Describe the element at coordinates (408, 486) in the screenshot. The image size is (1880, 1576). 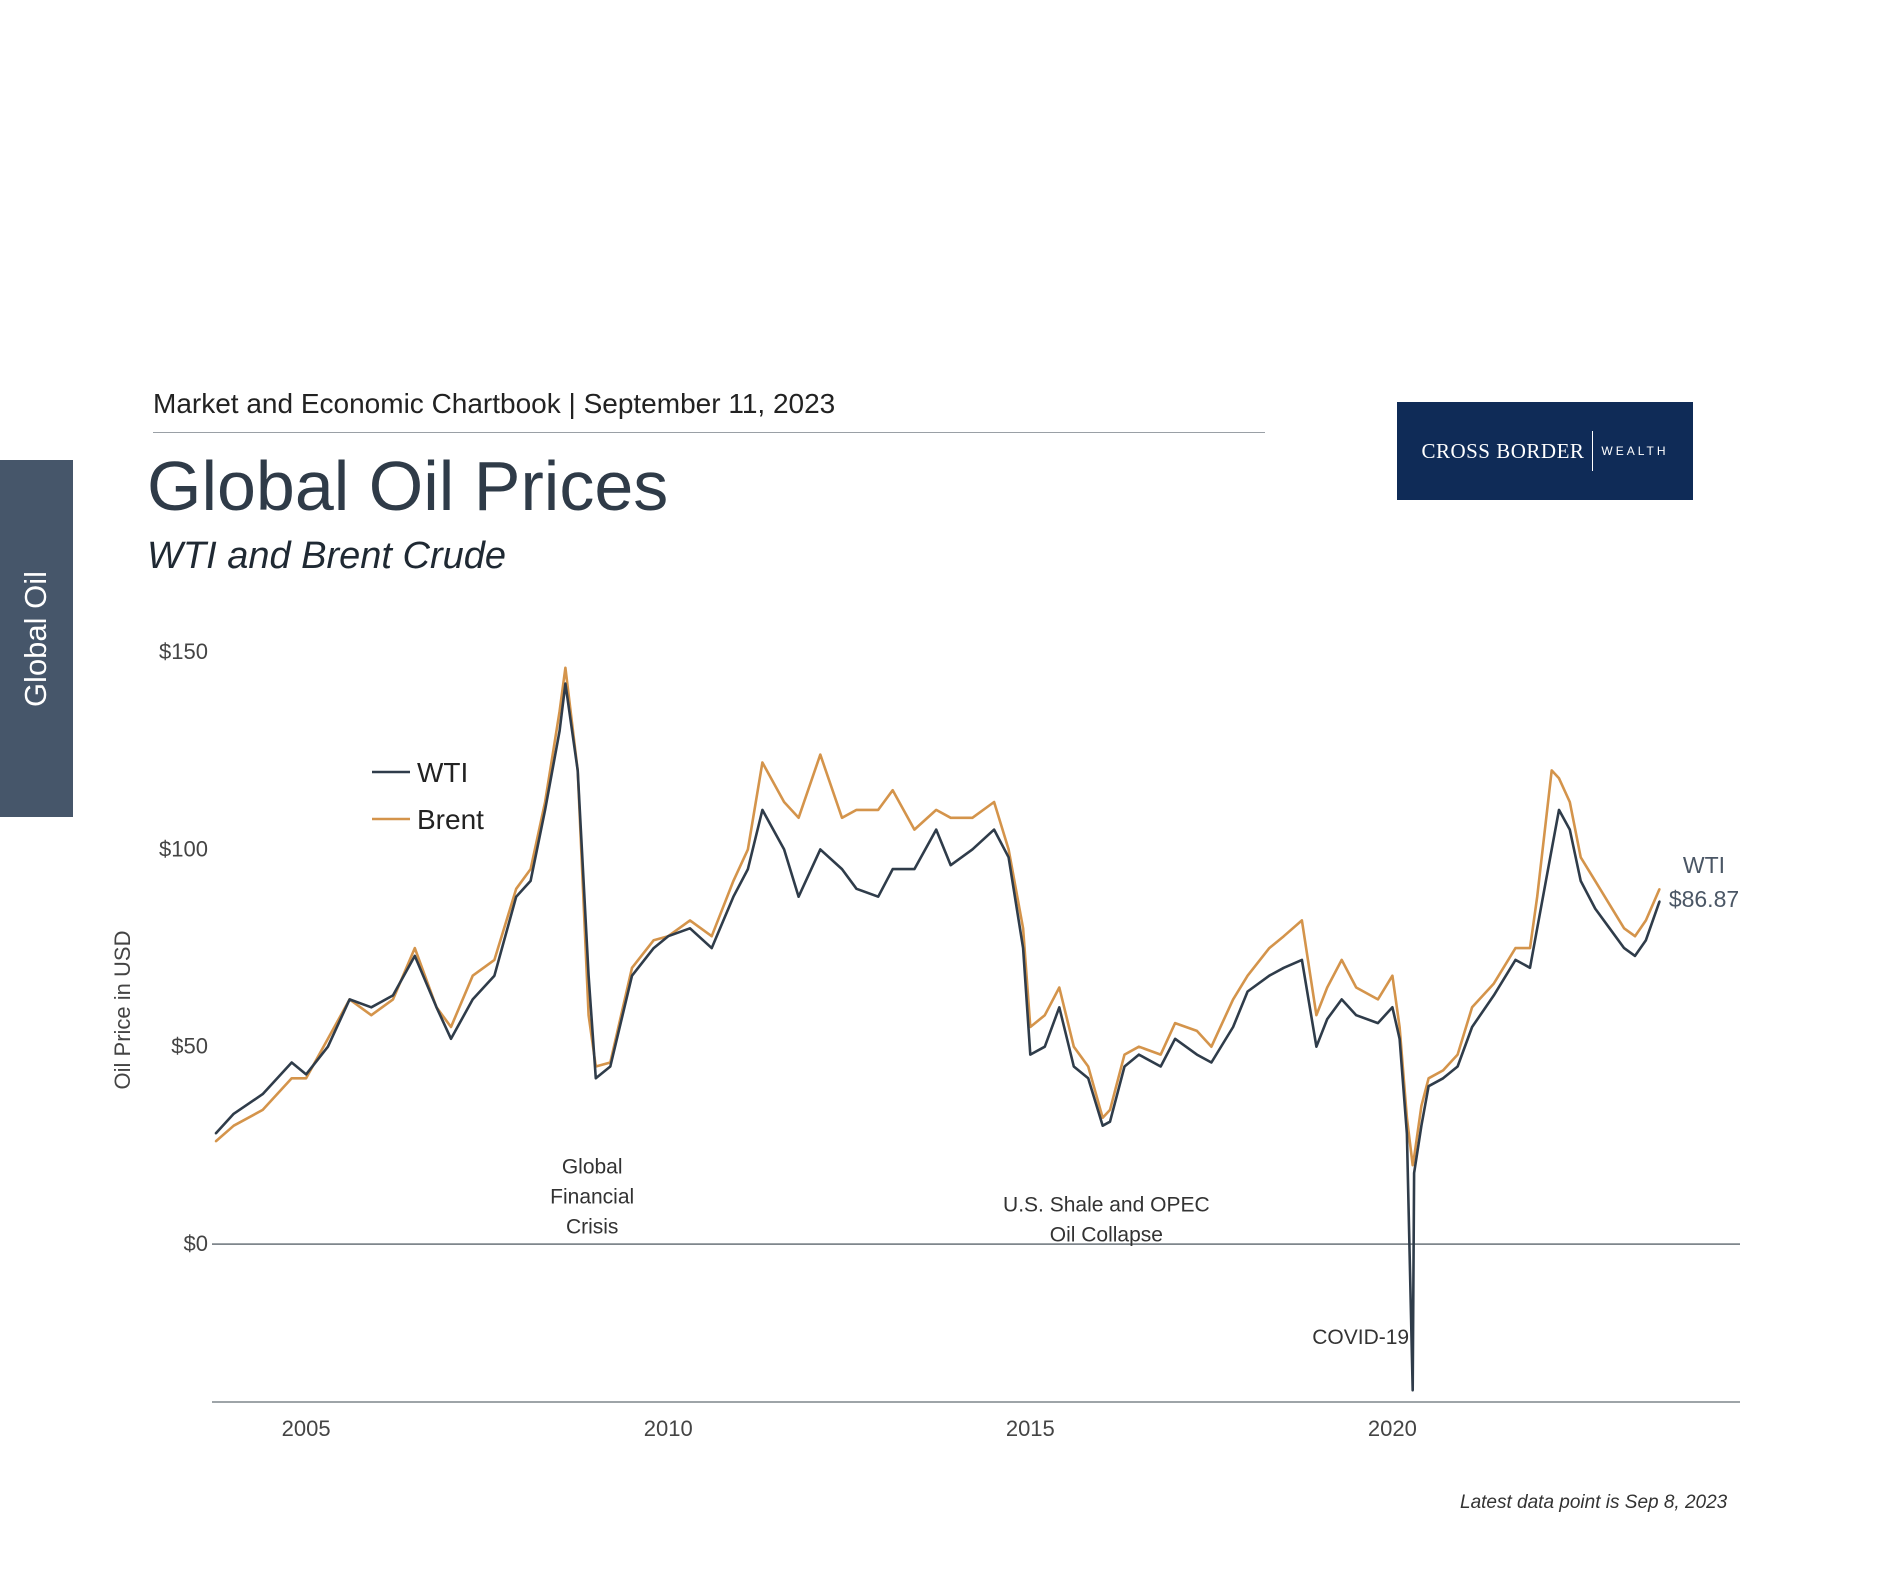
I see `page-title: Global Oil Prices` at that location.